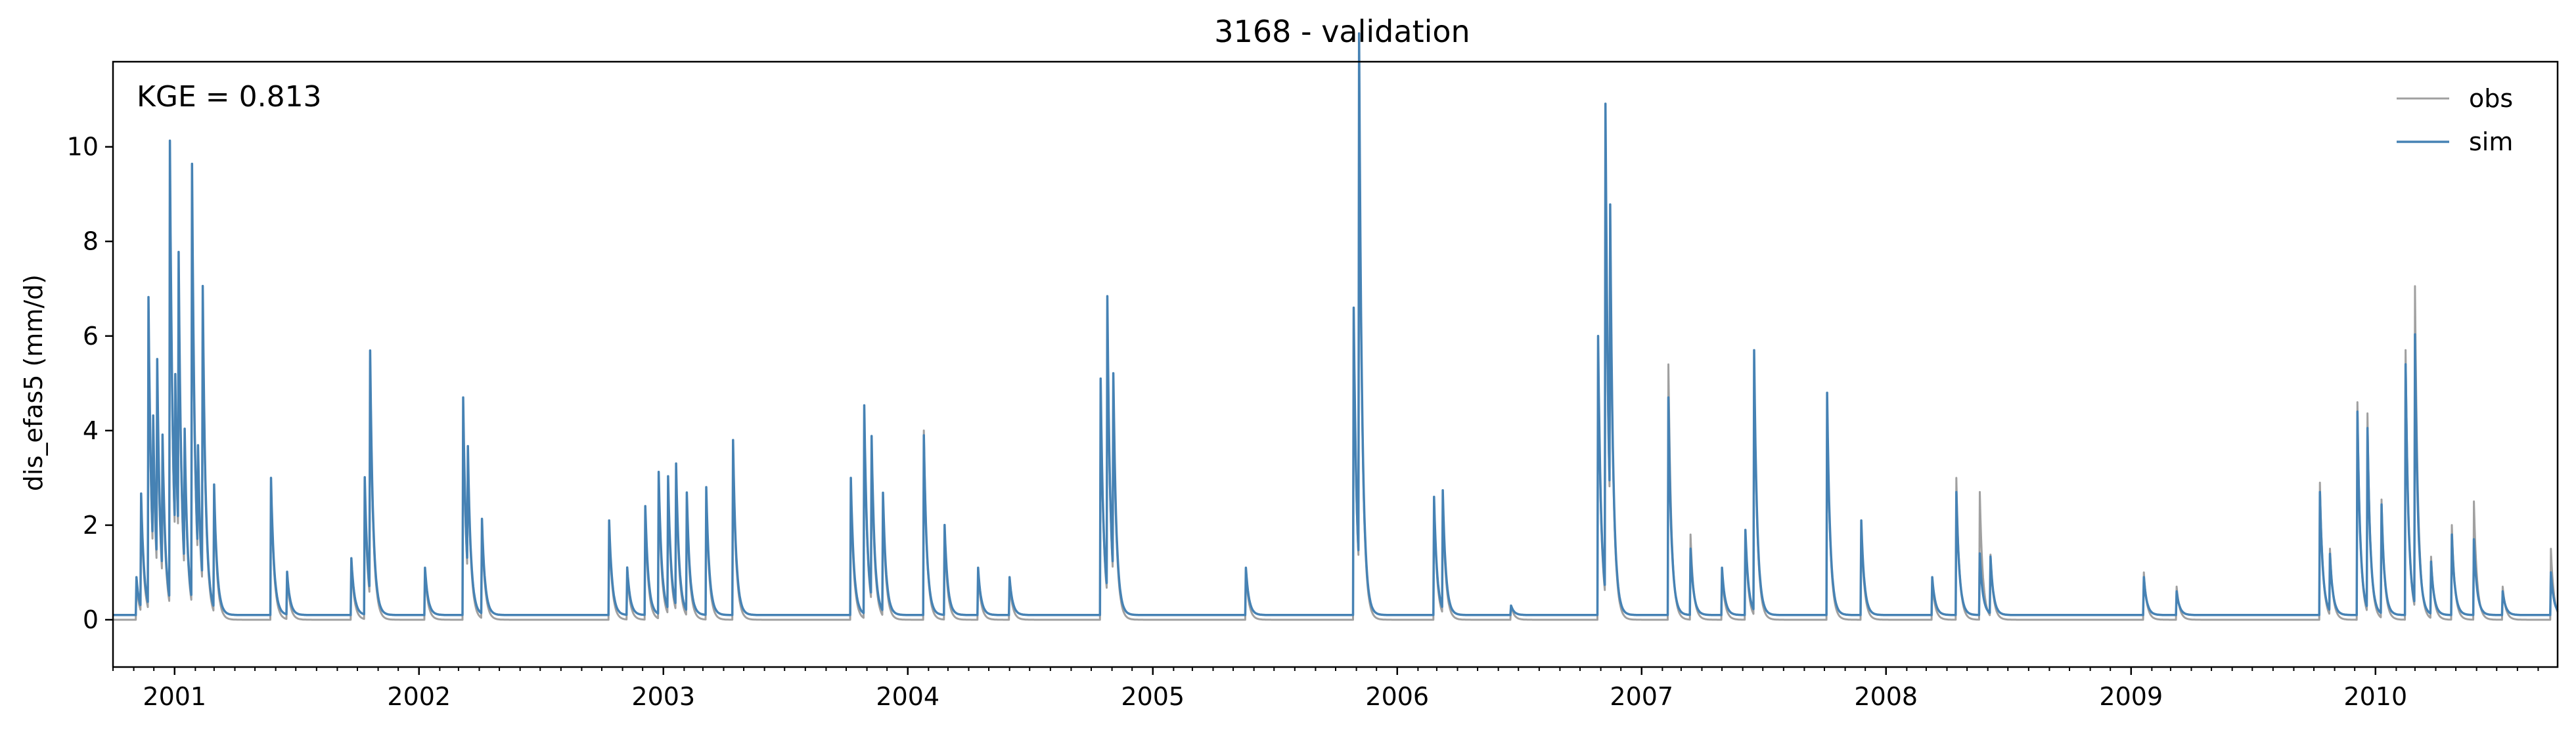 The image size is (2576, 734). What do you see at coordinates (83, 147) in the screenshot?
I see `y-tick-label-10: 10` at bounding box center [83, 147].